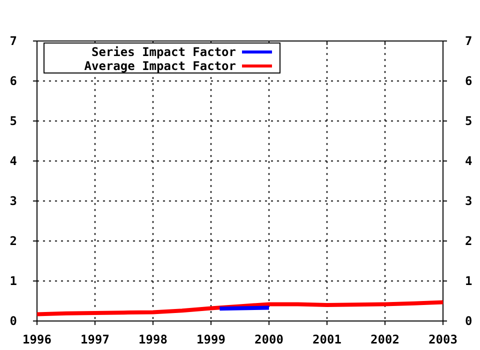 This screenshot has width=480, height=350. Describe the element at coordinates (327, 339) in the screenshot. I see `x-tick-label: 2001` at that location.